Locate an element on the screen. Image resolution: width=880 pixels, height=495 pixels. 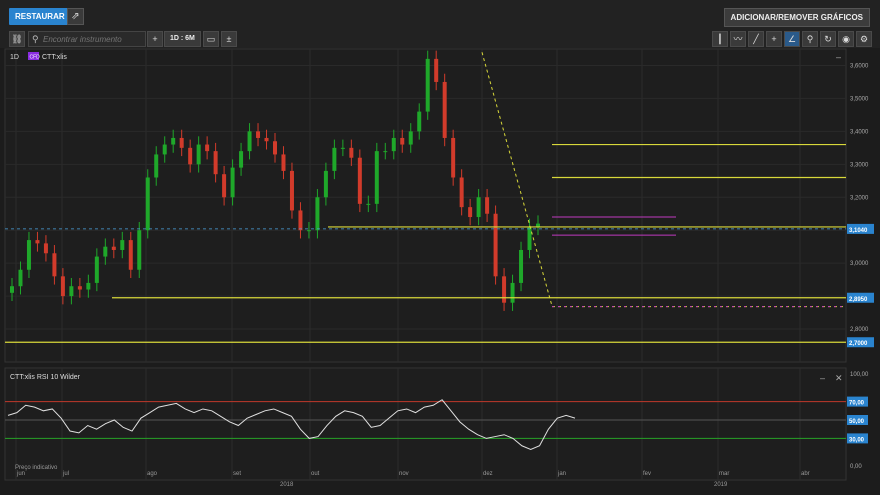
rsi-level-tag-label: 30,00 is located at coordinates (857, 440).